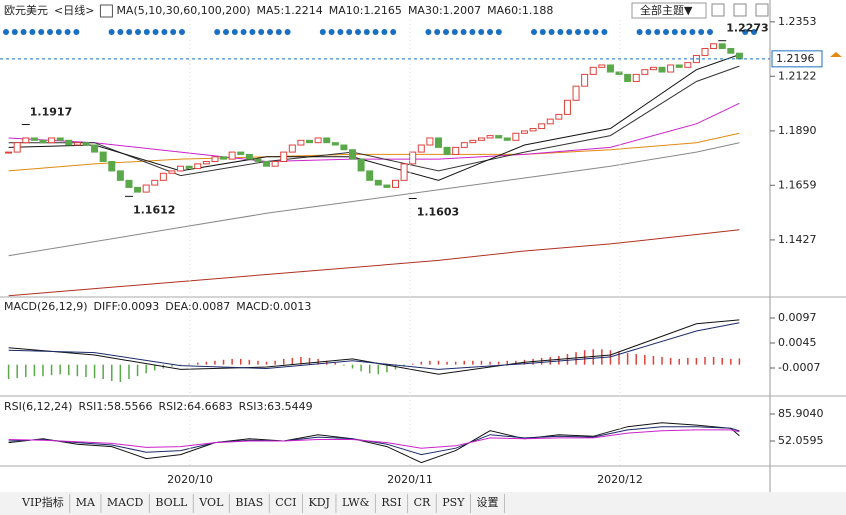 The image size is (846, 515). I want to click on tab: RSI, so click(391, 502).